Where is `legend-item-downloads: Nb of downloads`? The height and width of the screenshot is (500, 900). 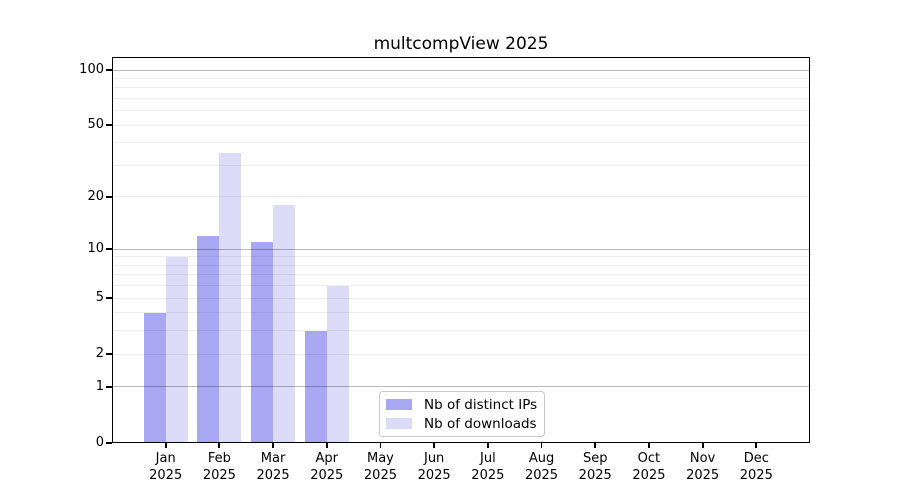 legend-item-downloads: Nb of downloads is located at coordinates (465, 424).